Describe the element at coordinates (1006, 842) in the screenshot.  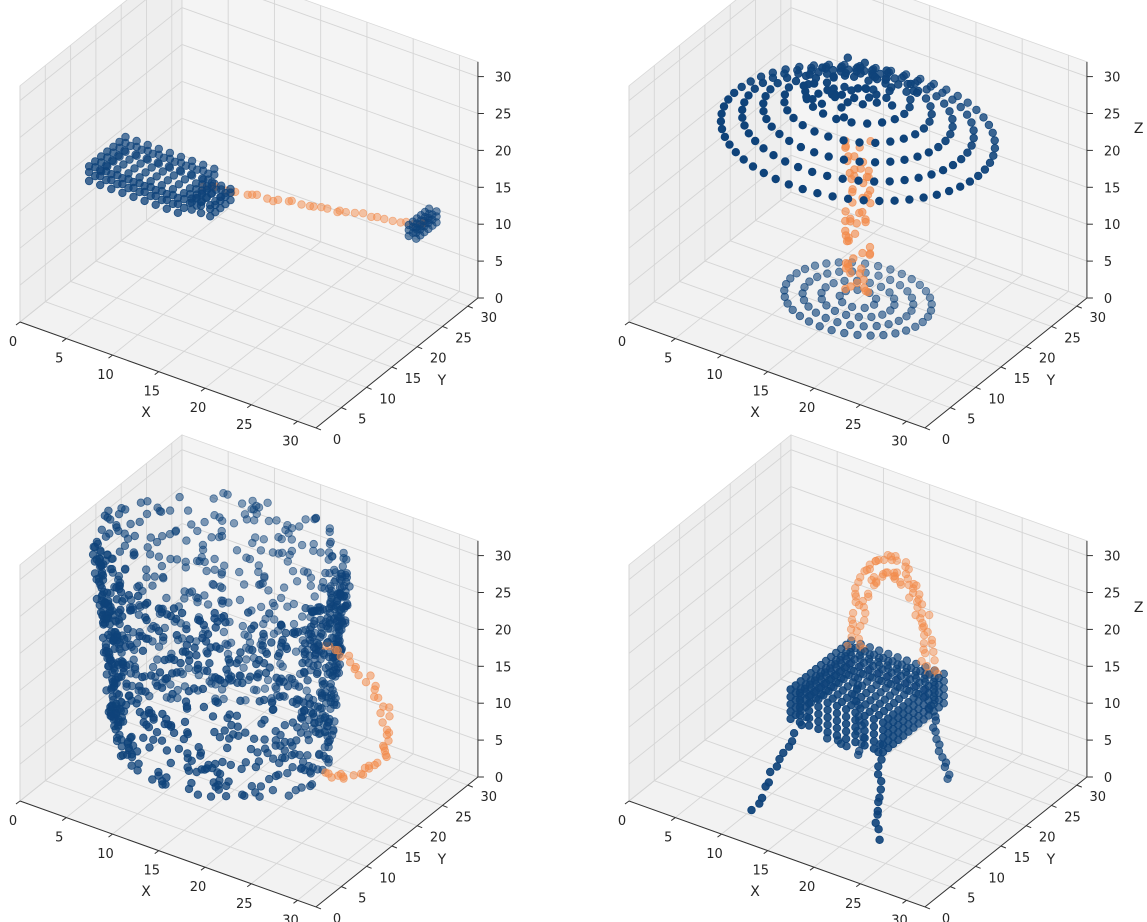
I see `y-axis-line` at that location.